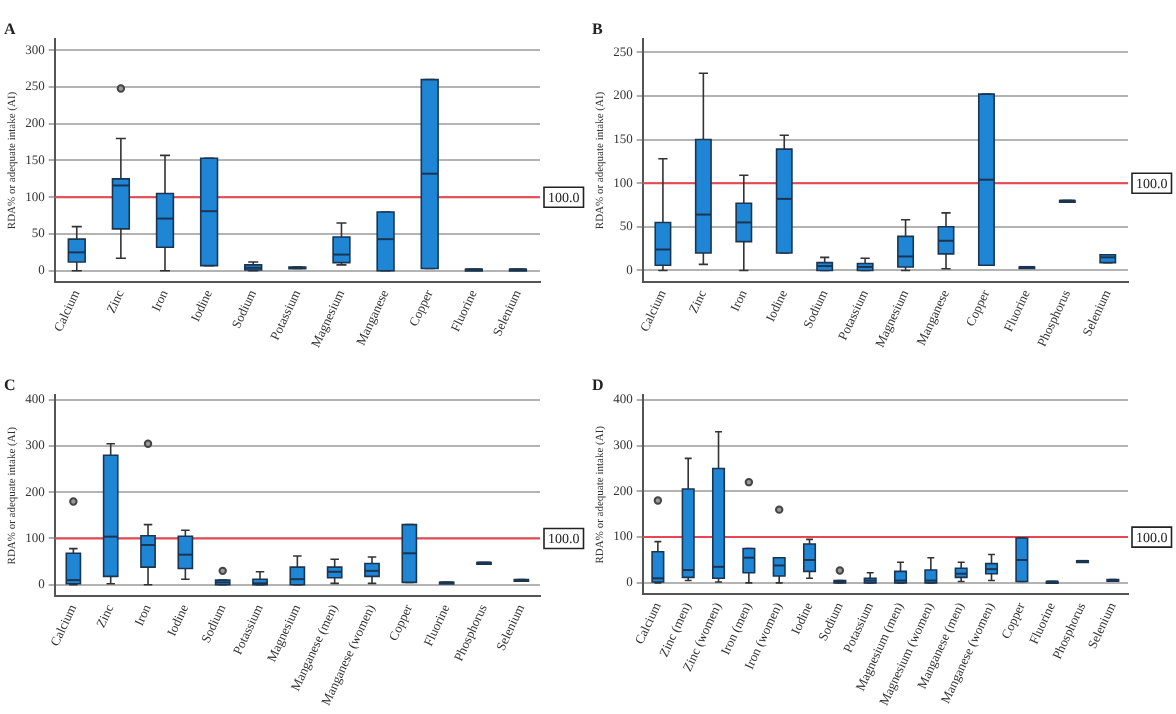 This screenshot has width=1176, height=714. Describe the element at coordinates (10, 384) in the screenshot. I see `chart-title: C` at that location.